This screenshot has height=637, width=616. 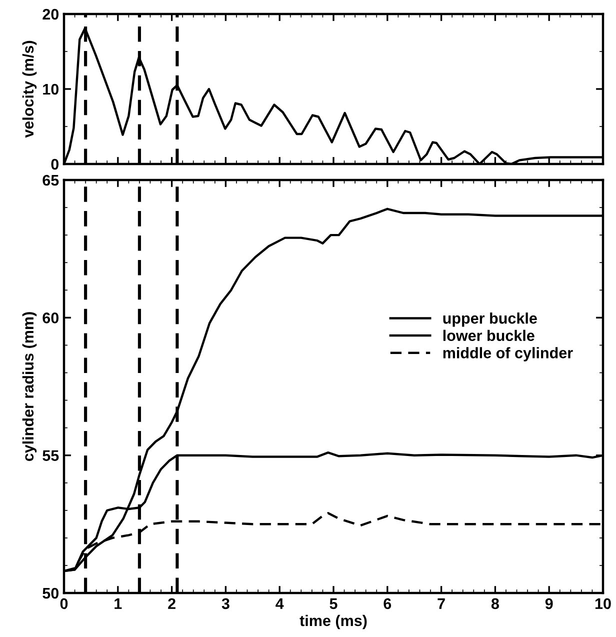 What do you see at coordinates (280, 603) in the screenshot?
I see `x-tick-label: 4` at bounding box center [280, 603].